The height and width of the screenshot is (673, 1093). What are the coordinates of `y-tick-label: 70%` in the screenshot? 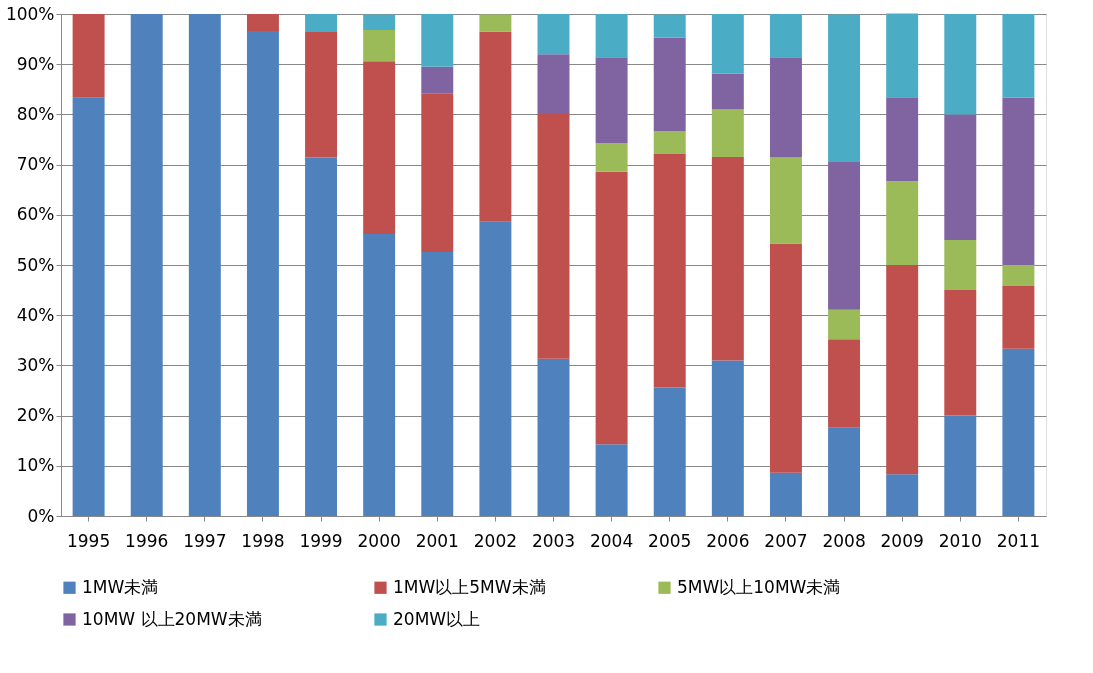 It's located at (35, 164).